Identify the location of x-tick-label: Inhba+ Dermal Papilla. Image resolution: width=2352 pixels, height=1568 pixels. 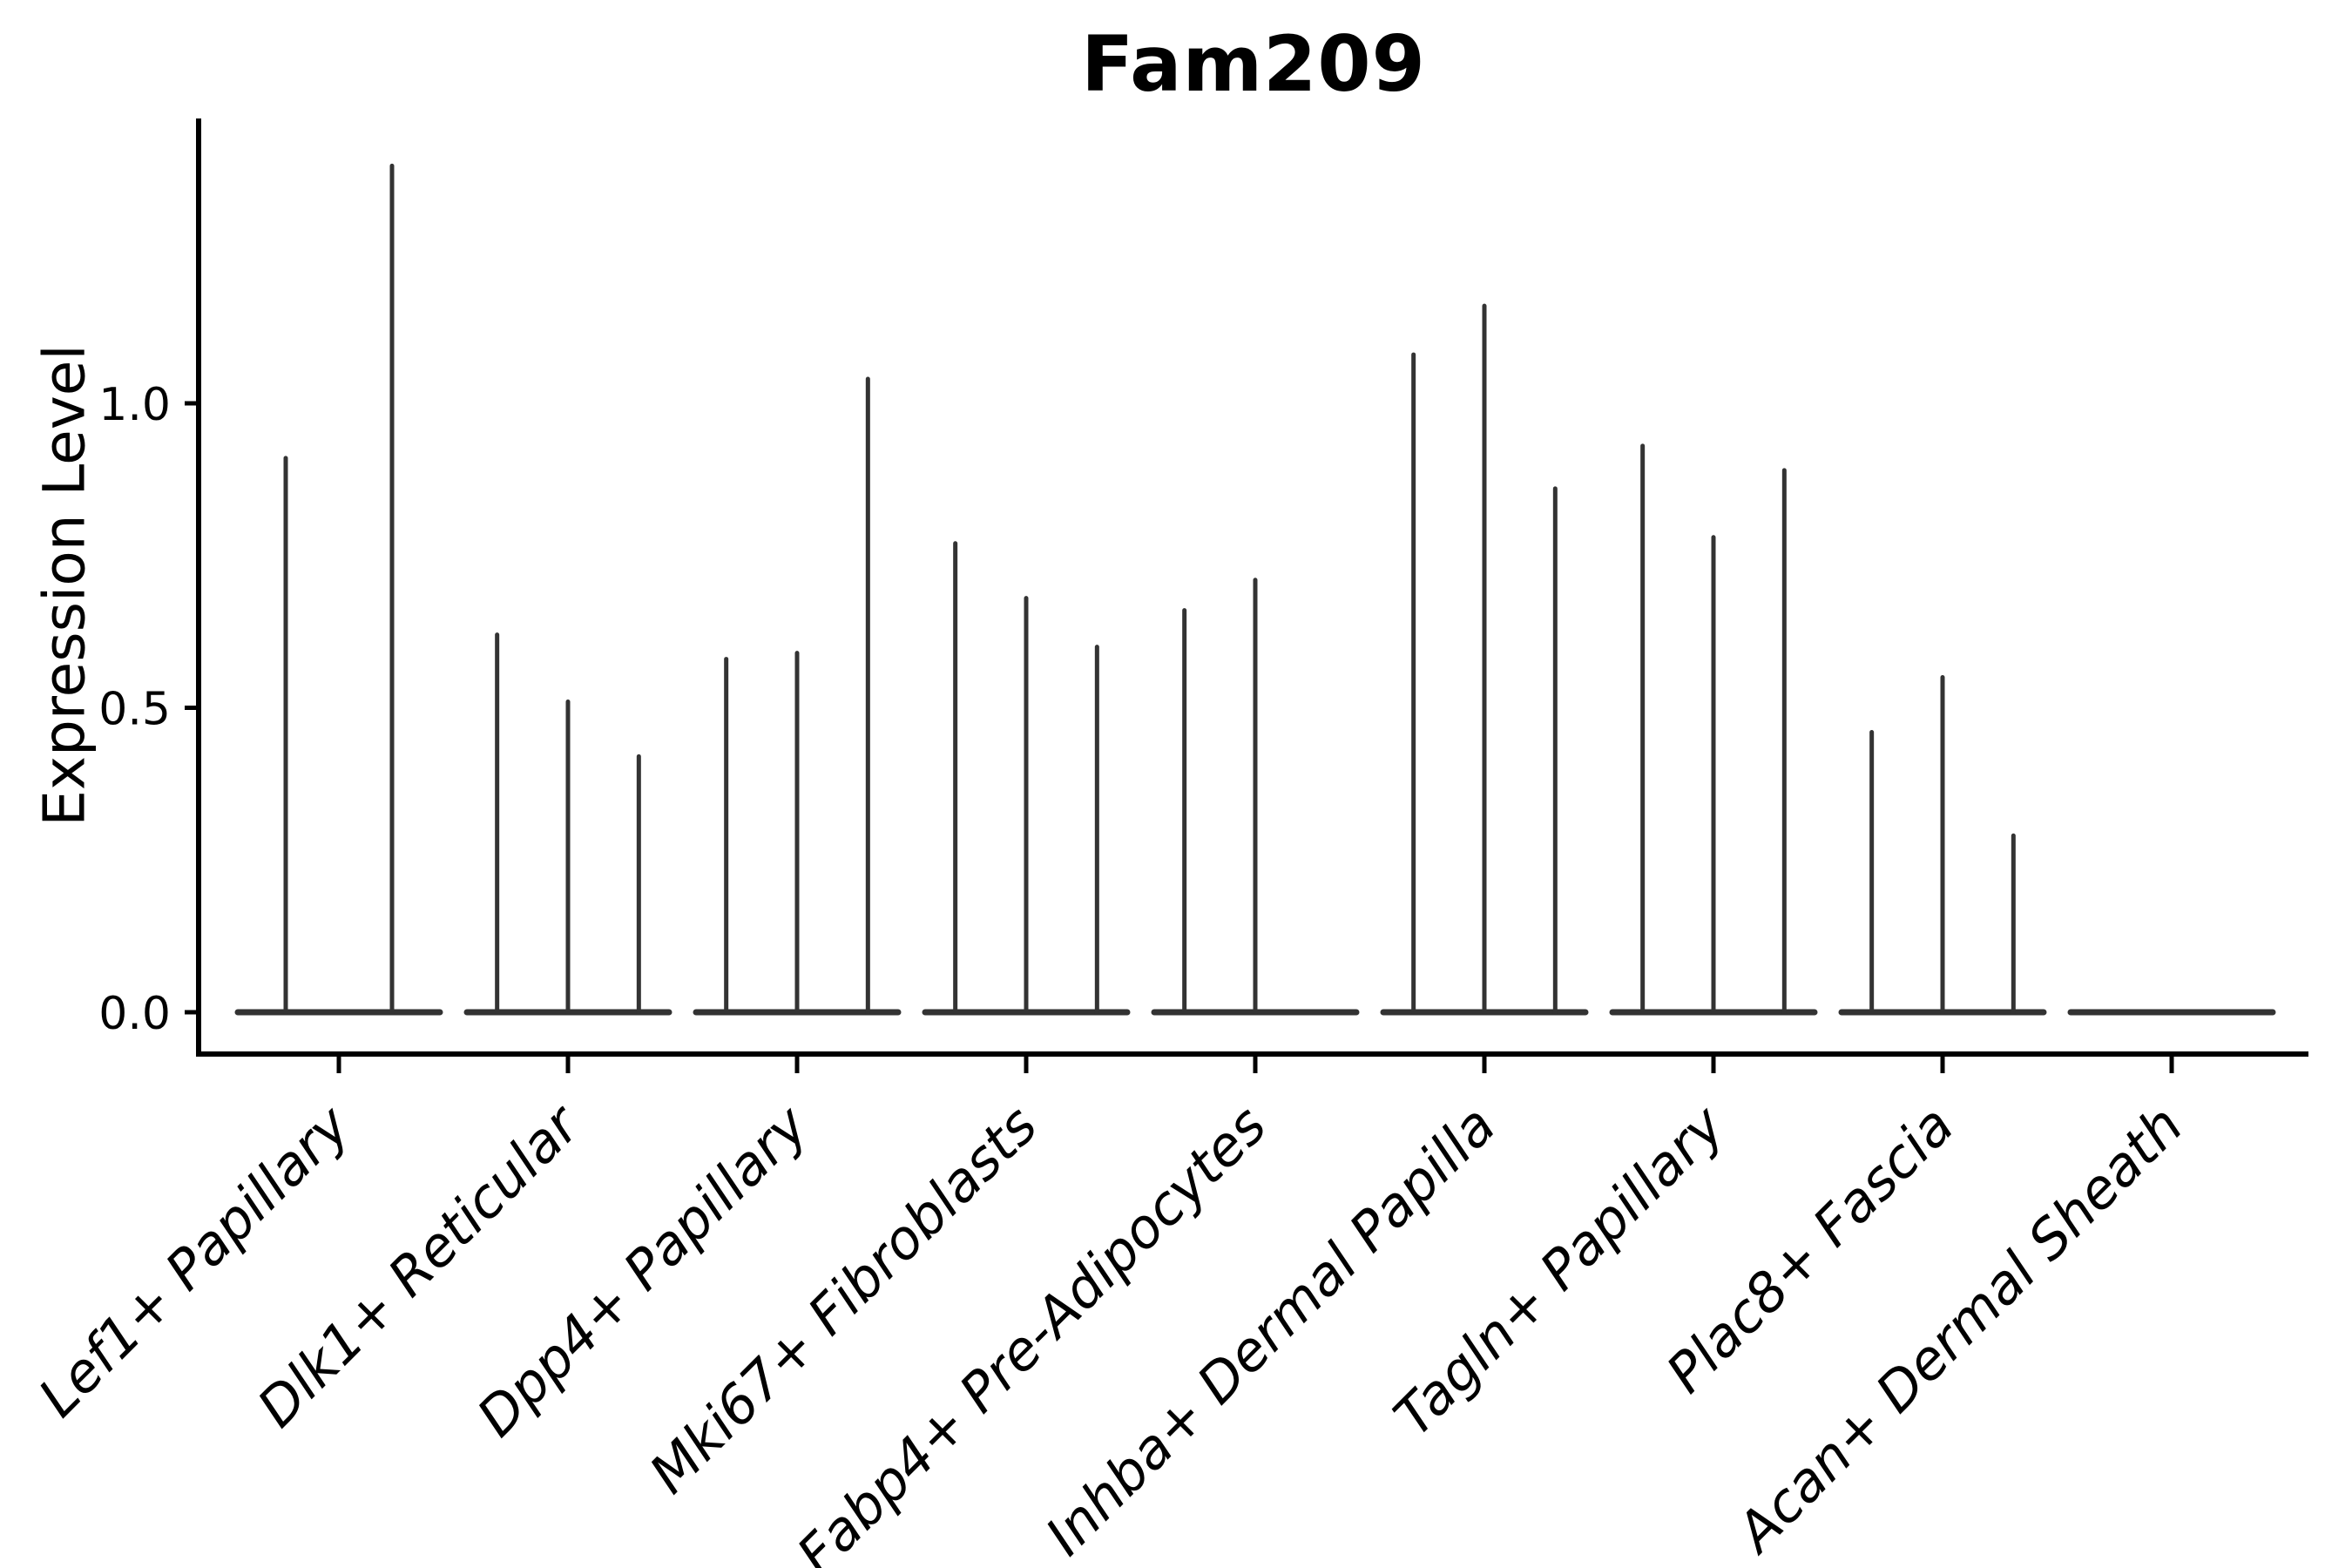
(1270, 1330).